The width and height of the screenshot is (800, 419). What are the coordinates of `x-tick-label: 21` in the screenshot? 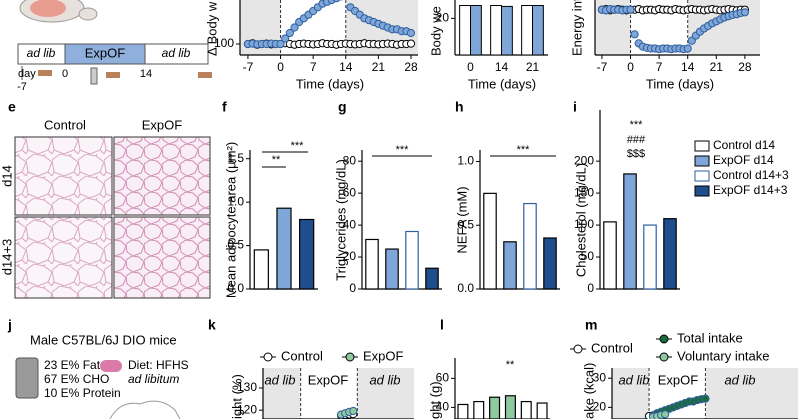 It's located at (717, 67).